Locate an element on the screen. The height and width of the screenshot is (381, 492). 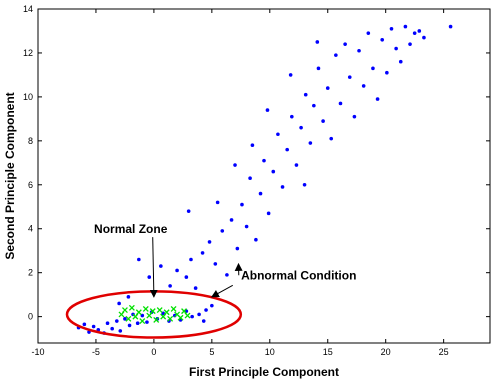
x-tick-label: 20 is located at coordinates (386, 352).